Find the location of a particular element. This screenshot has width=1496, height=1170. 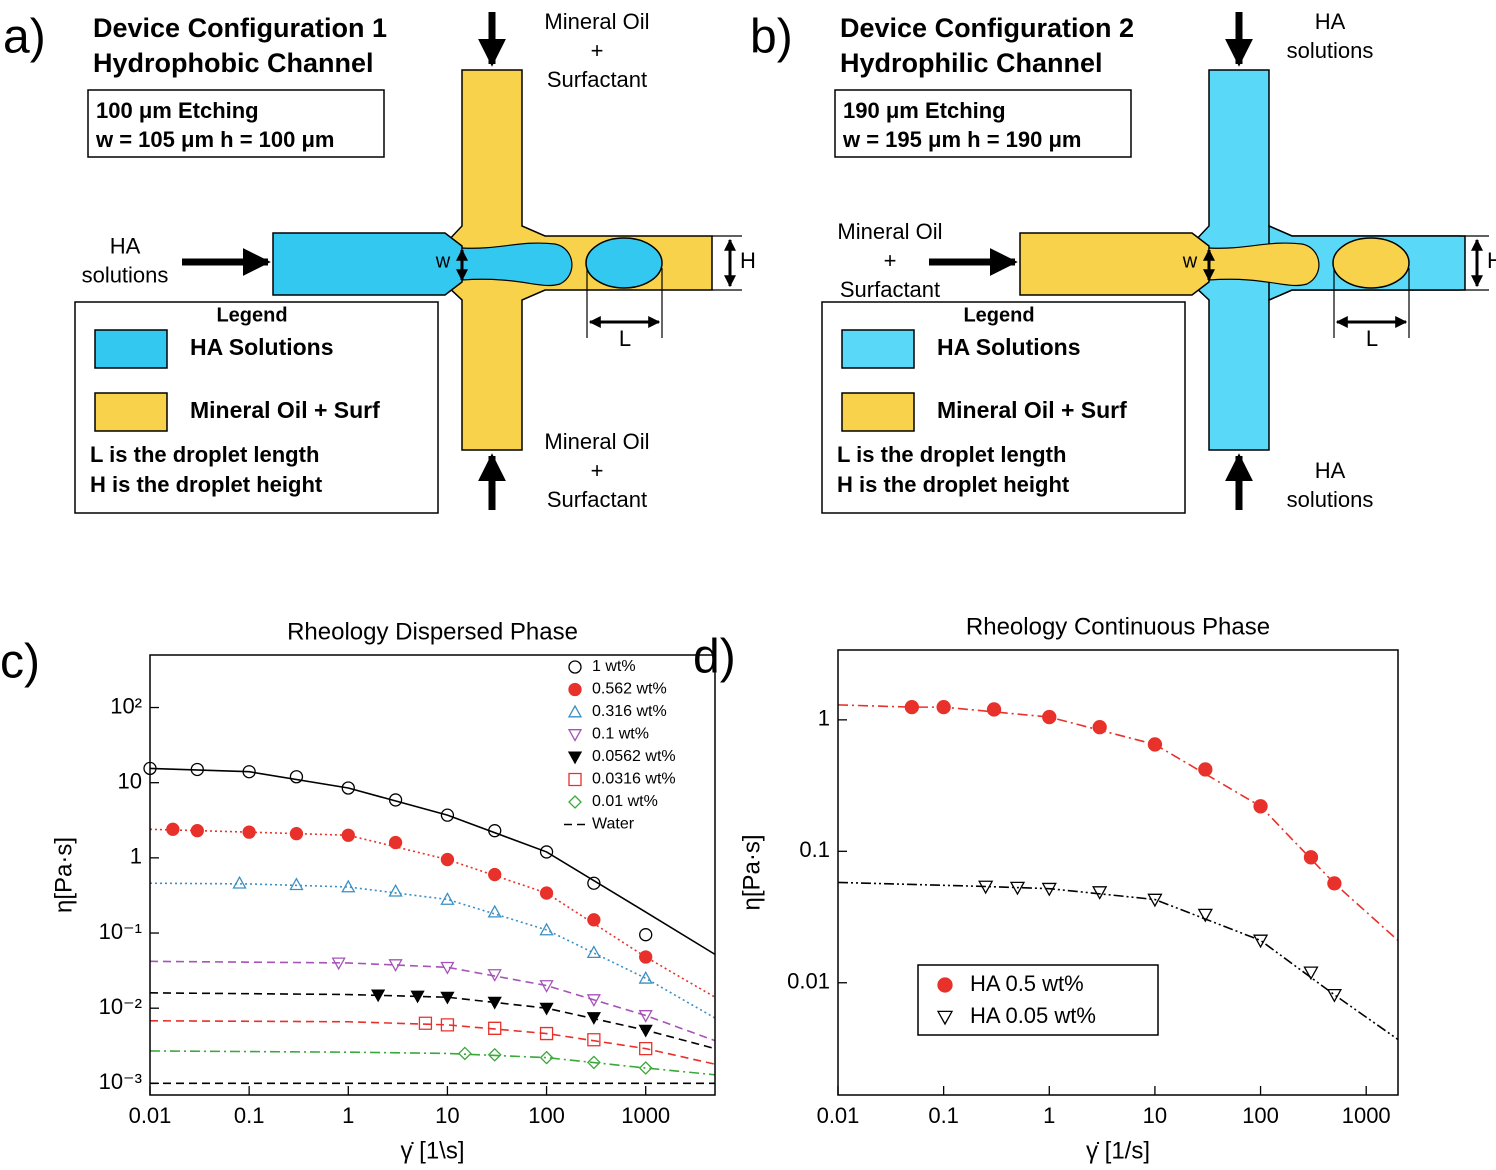

spec-text: w = 195 μm h = 190 μm is located at coordinates (962, 139).